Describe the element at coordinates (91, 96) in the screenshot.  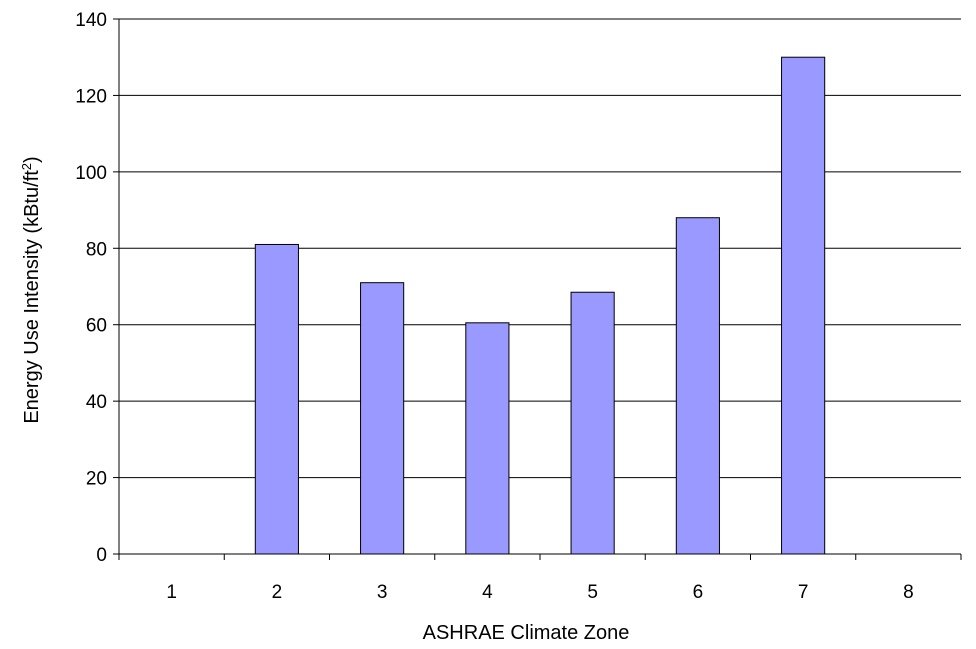
I see `y-tick-label: 120` at that location.